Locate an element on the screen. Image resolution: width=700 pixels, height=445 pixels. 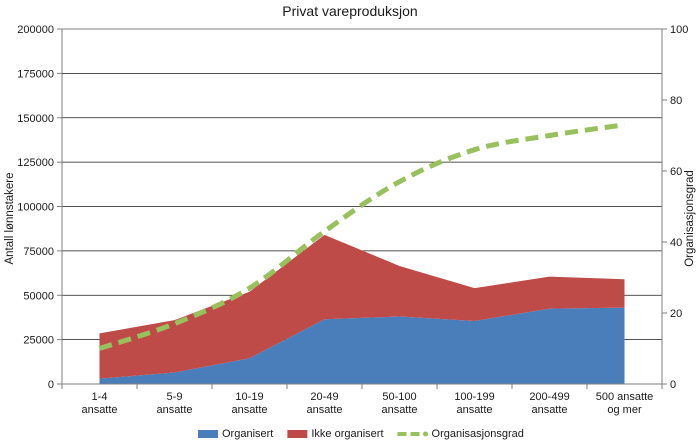
x-tick-label: 10-19 ansatte is located at coordinates (249, 403).